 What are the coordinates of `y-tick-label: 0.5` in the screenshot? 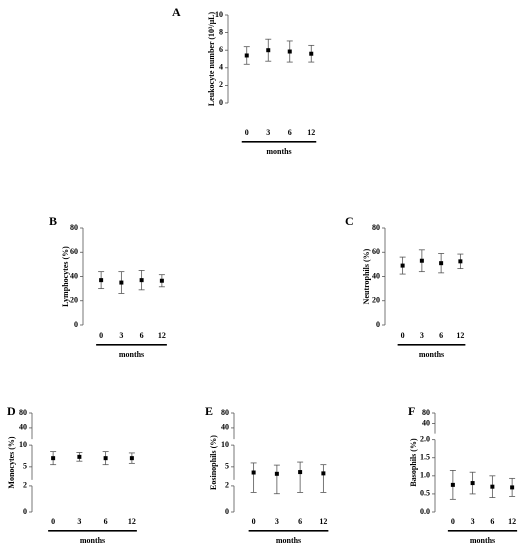 It's located at (425, 493).